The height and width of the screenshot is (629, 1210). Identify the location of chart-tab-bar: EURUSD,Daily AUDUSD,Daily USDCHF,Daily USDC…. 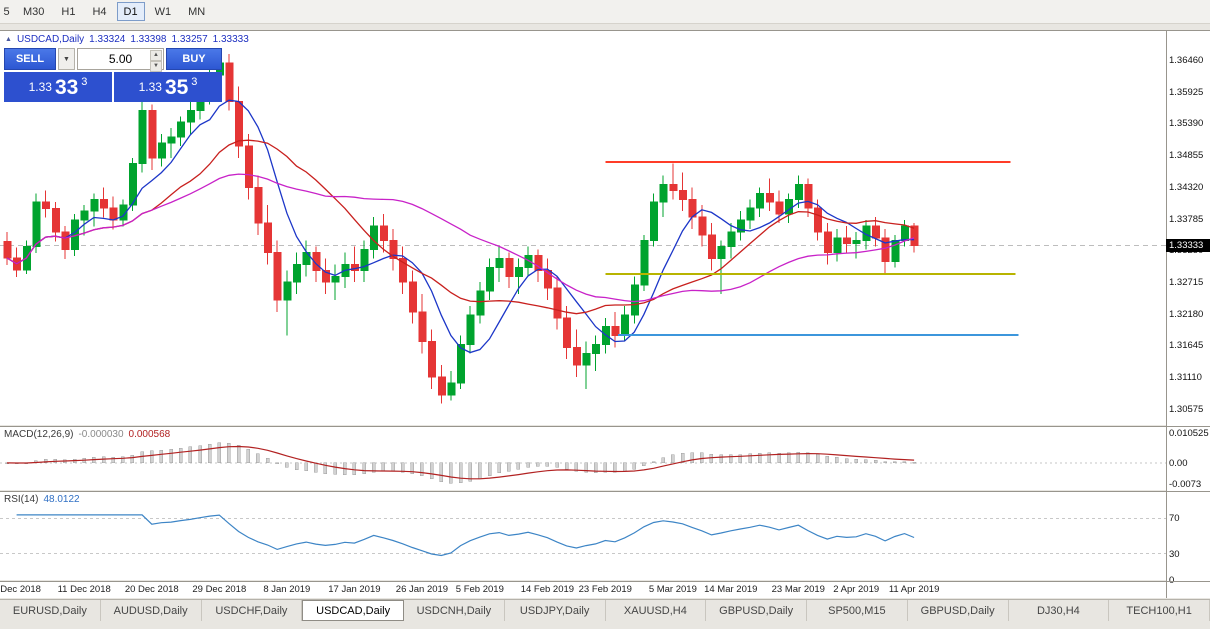
(605, 614).